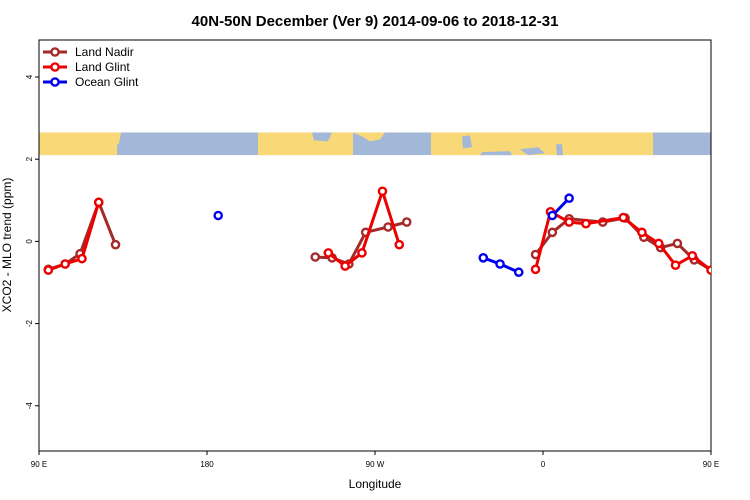  Describe the element at coordinates (29, 323) in the screenshot. I see `y-tick-label: -2` at that location.